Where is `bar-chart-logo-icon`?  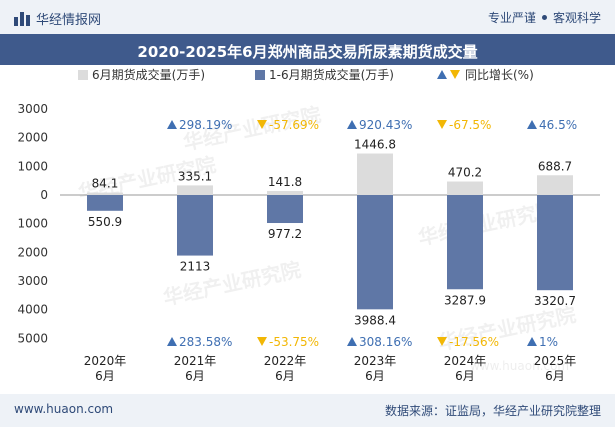 bar-chart-logo-icon is located at coordinates (22, 18).